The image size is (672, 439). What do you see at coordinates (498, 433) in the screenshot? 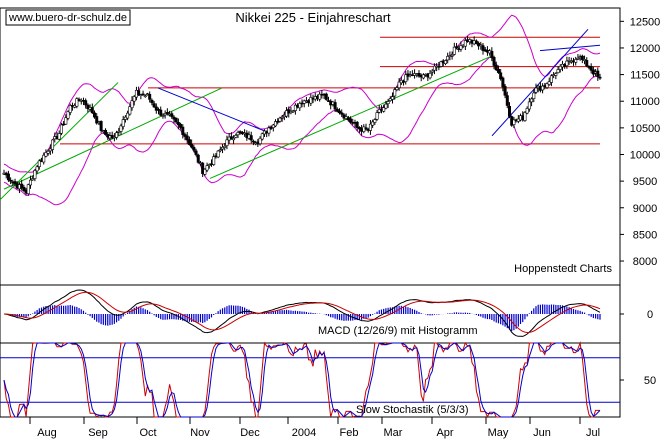
I see `x-tick-label: May` at bounding box center [498, 433].